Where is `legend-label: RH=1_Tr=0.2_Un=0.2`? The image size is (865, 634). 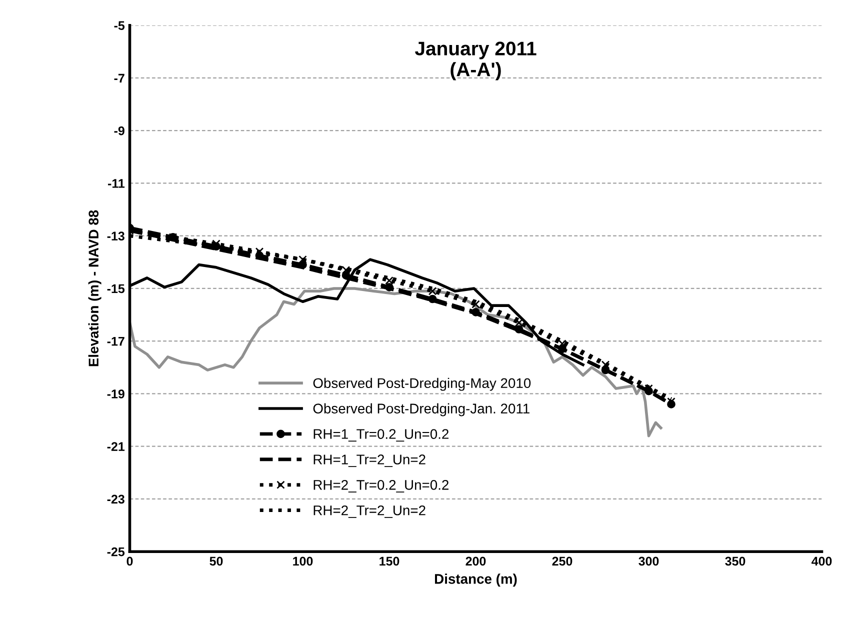 legend-label: RH=1_Tr=0.2_Un=0.2 is located at coordinates (381, 435).